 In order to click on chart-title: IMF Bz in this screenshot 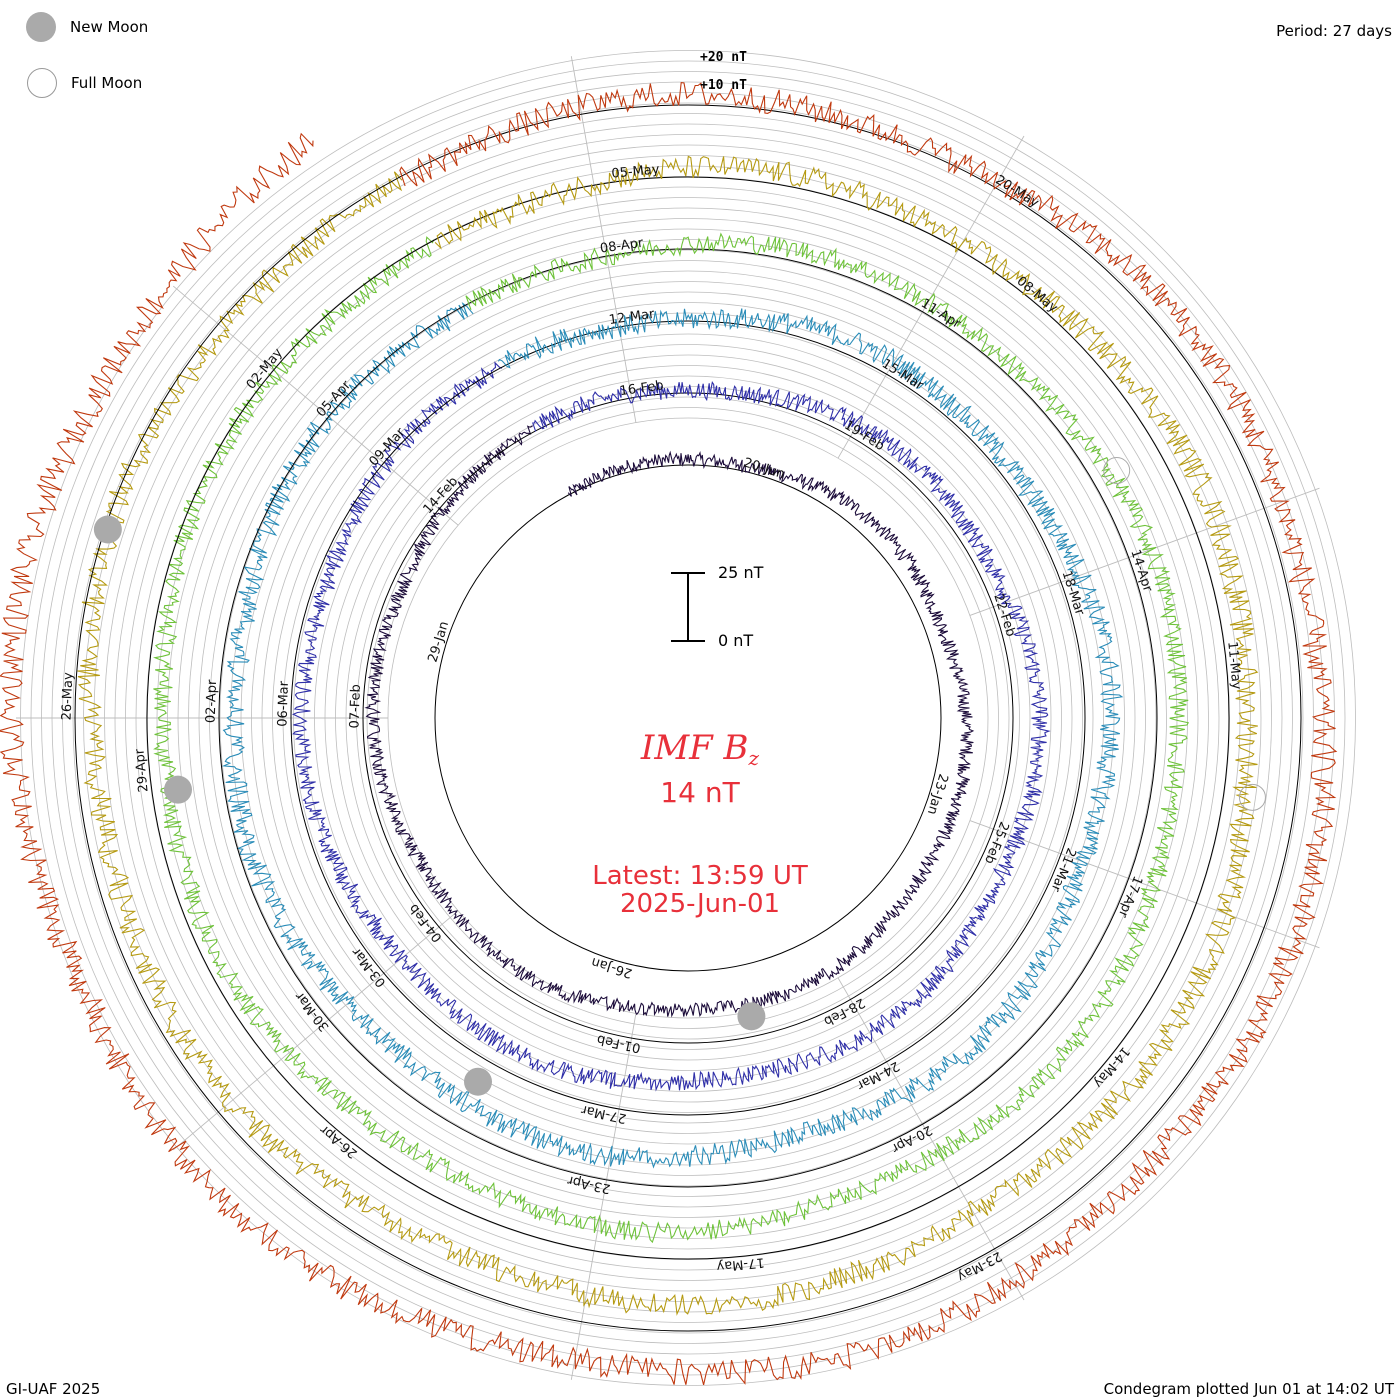, I will do `click(700, 749)`.